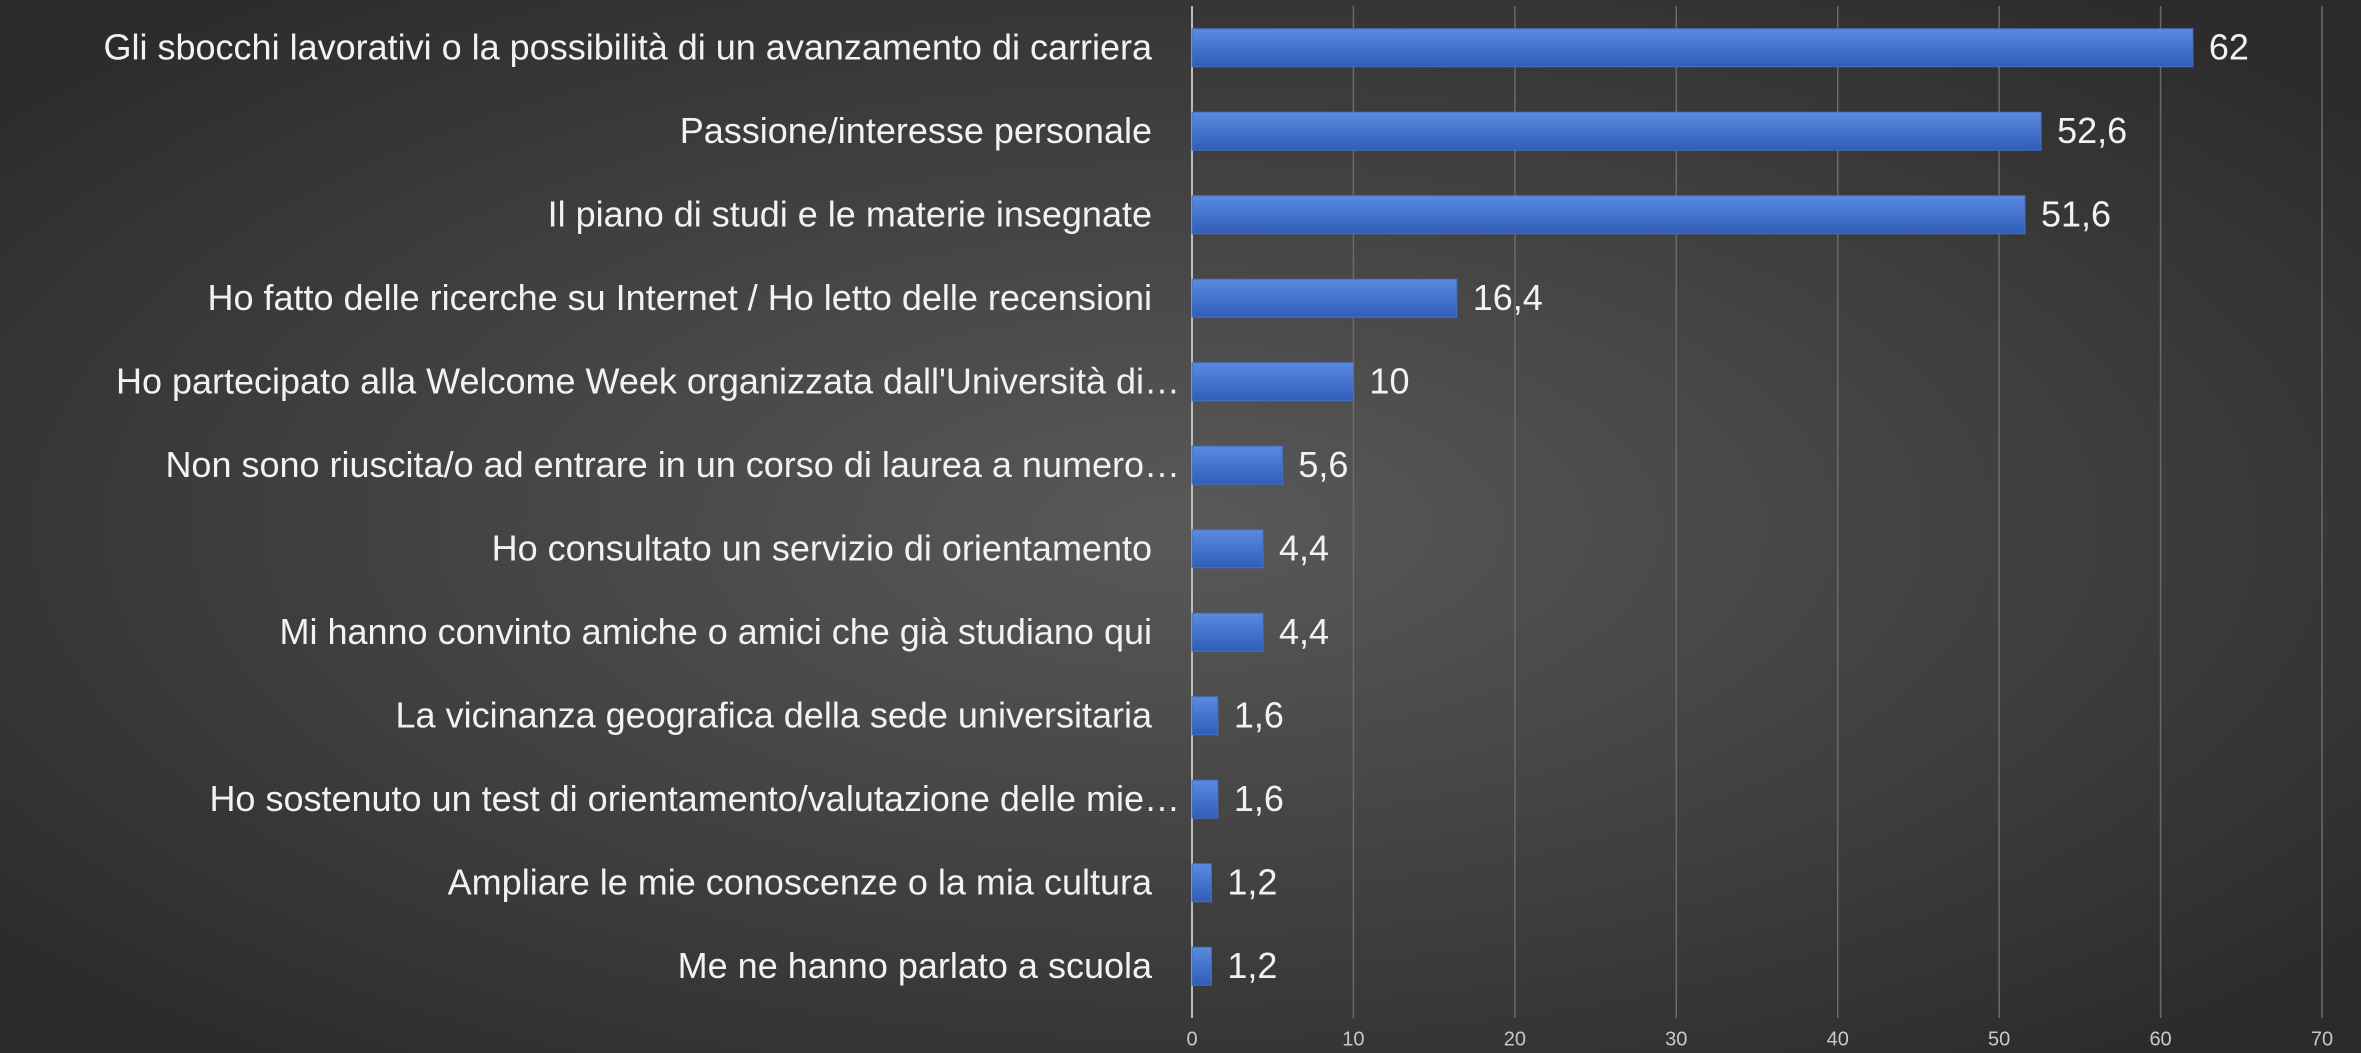 This screenshot has height=1053, width=2361. What do you see at coordinates (916, 130) in the screenshot?
I see `y-tick-label: Passione/interesse personale` at bounding box center [916, 130].